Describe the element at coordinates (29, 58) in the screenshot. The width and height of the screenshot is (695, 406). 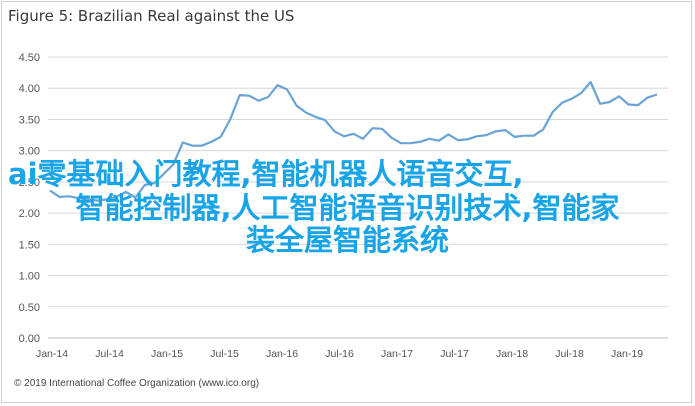
I see `y-tick-label: 4.50` at that location.